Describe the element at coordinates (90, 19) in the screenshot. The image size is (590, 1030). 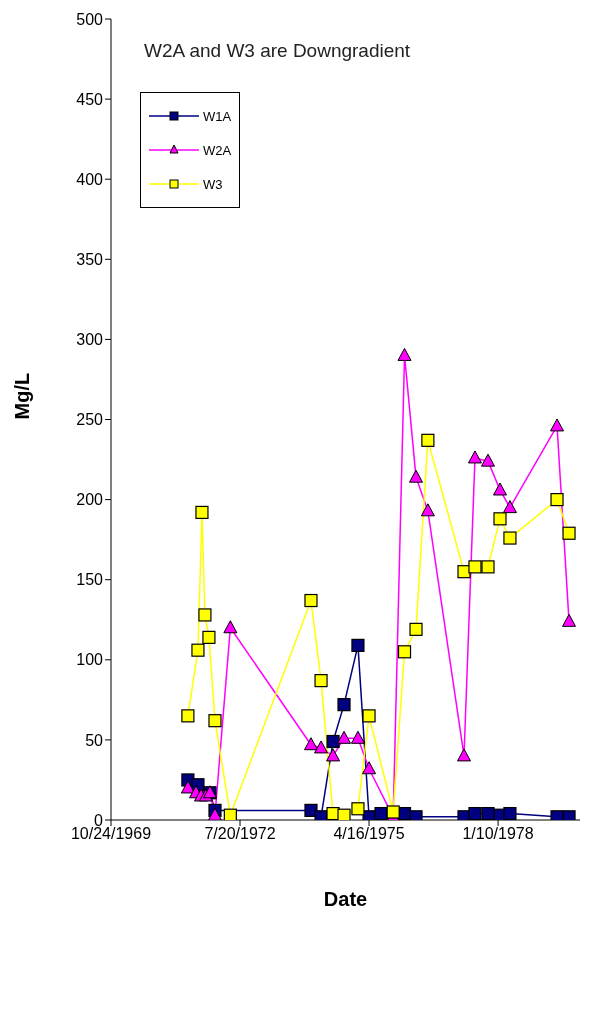
I see `y-tick-label: 500` at that location.